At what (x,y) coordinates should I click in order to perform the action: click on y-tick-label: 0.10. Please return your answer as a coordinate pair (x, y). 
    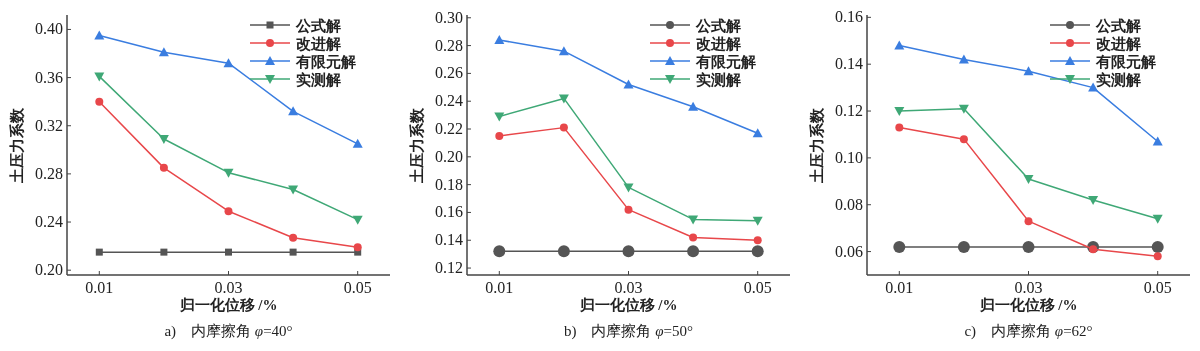
    Looking at the image, I should click on (849, 157).